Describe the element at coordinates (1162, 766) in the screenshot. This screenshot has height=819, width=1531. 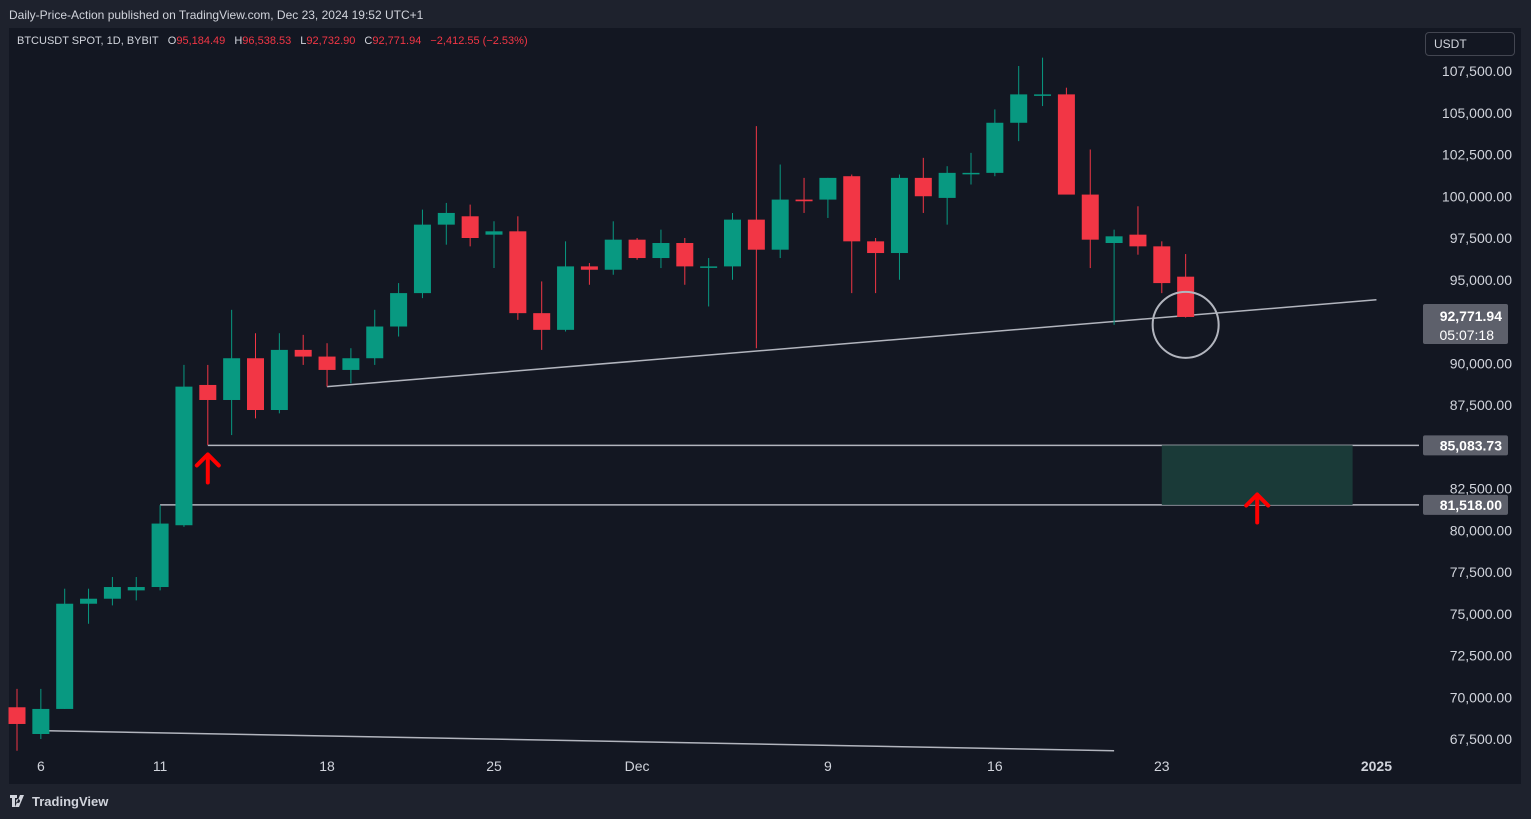
I see `x-tick-label: 23` at that location.